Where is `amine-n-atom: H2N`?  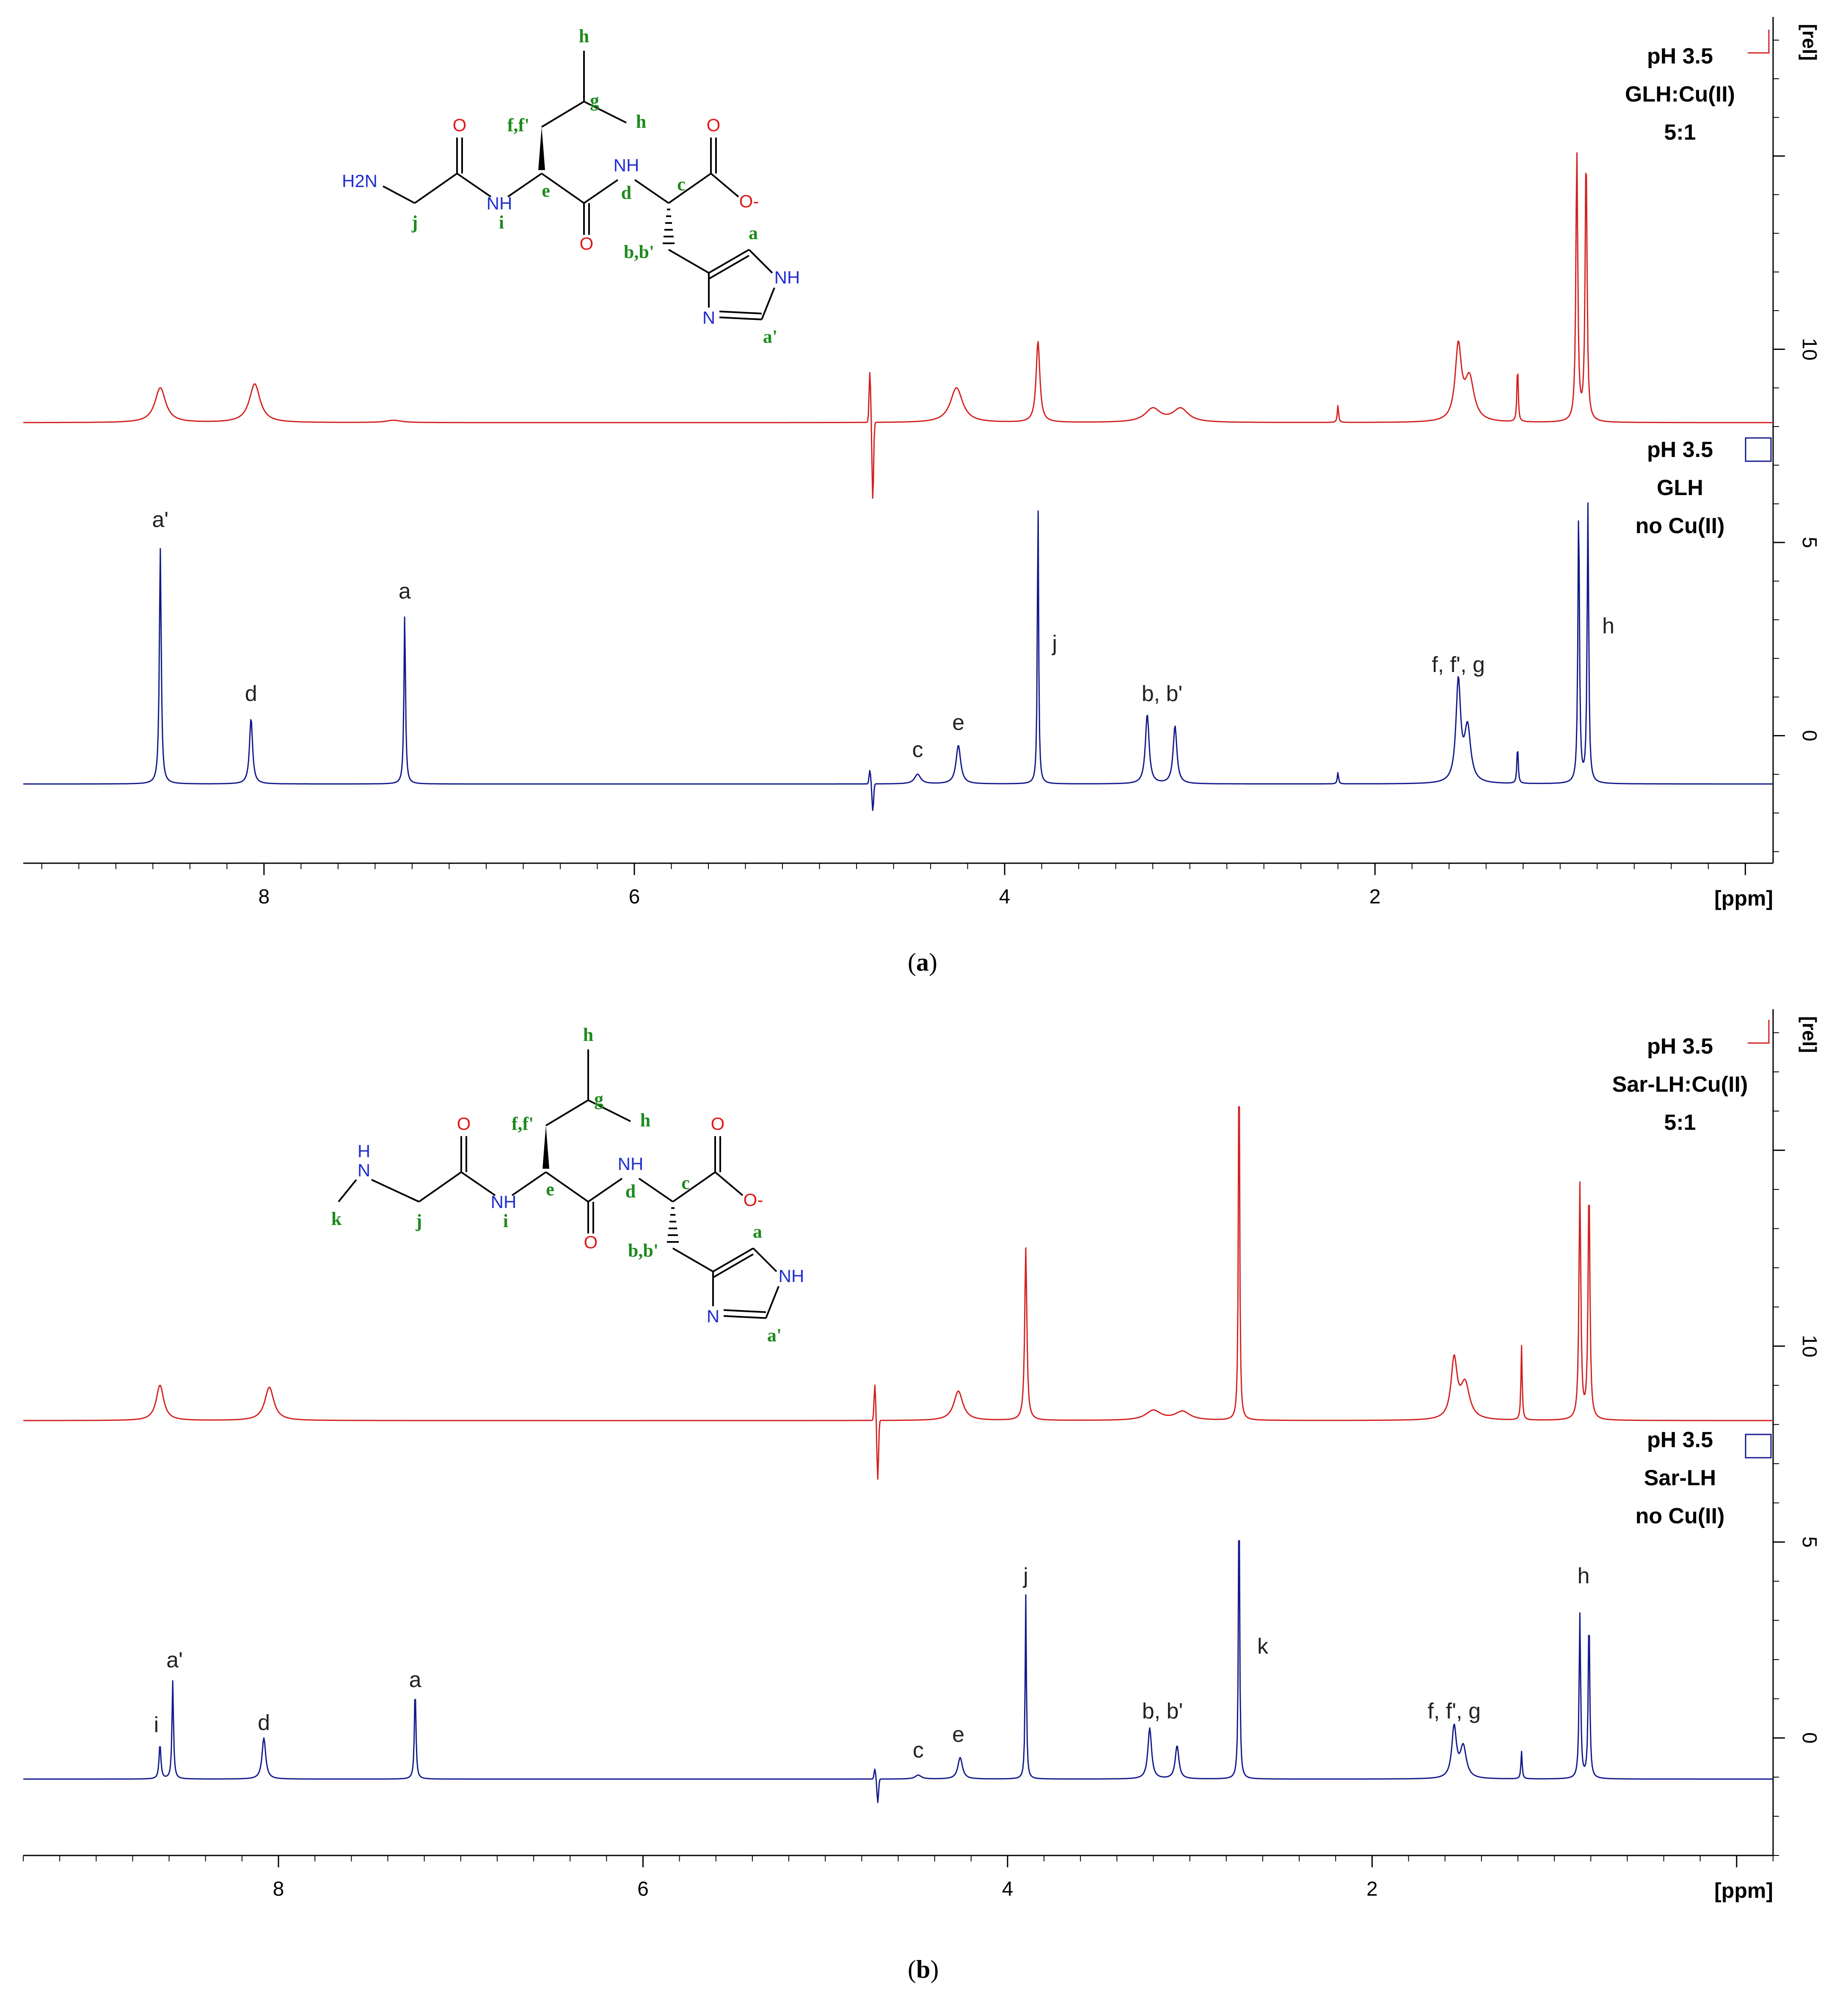
amine-n-atom: H2N is located at coordinates (359, 181).